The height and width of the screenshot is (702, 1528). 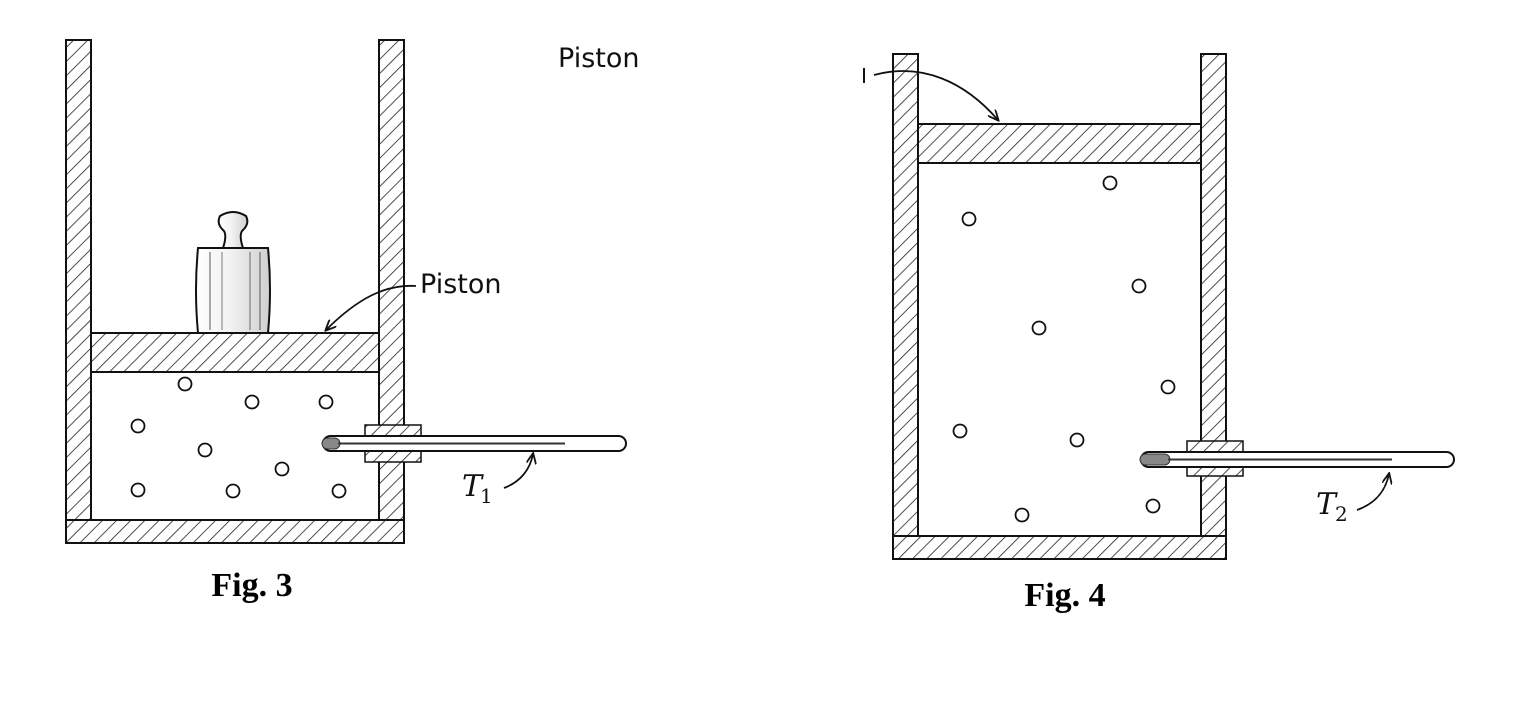 I want to click on fig3-top-label: Piston, so click(x=598, y=58).